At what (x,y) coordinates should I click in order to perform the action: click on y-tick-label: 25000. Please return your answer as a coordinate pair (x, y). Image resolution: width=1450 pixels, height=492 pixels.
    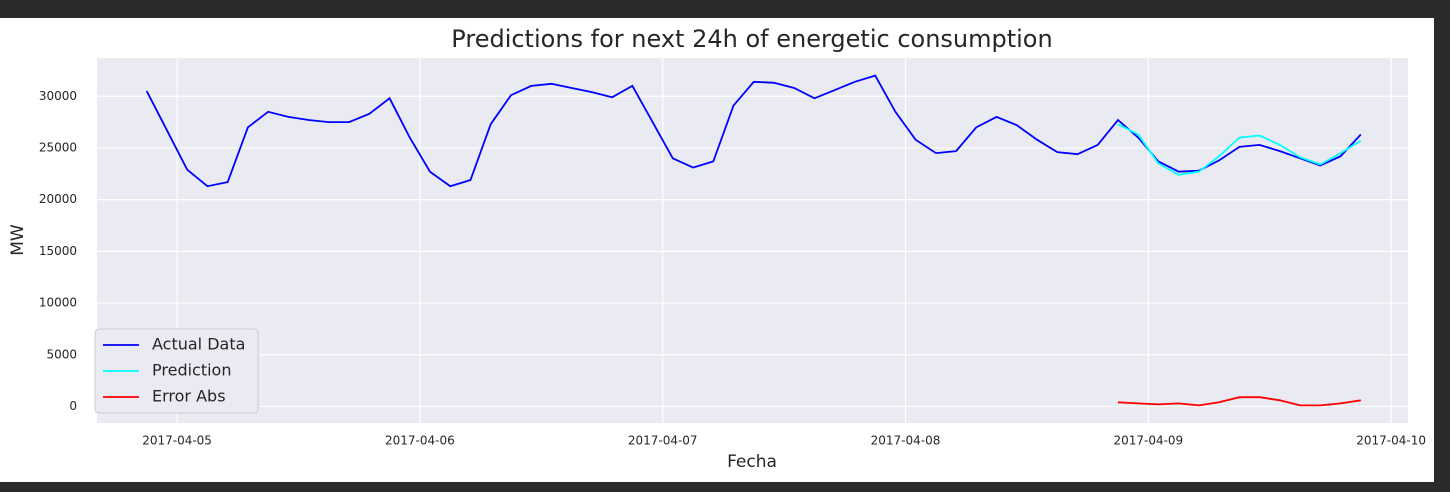
    Looking at the image, I should click on (58, 147).